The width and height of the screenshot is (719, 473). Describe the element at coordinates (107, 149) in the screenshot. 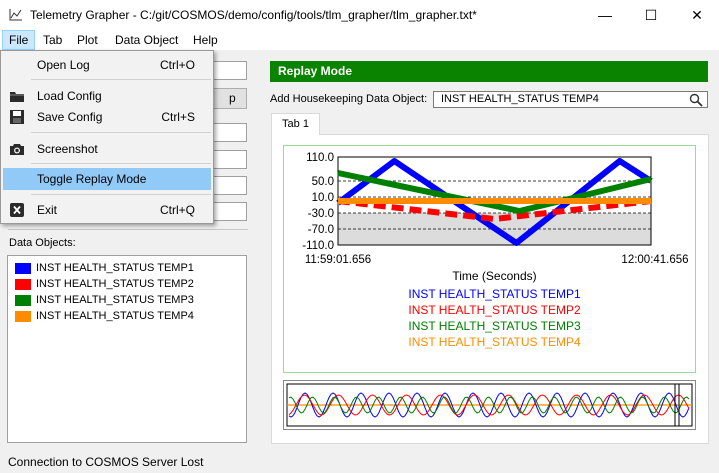

I see `menu-item-screenshot: Screenshot` at that location.